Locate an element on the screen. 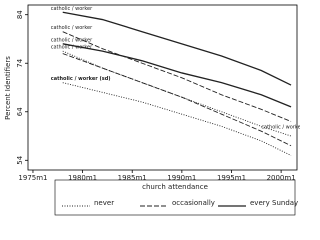  x-tick-label: 1985m1 is located at coordinates (132, 178).